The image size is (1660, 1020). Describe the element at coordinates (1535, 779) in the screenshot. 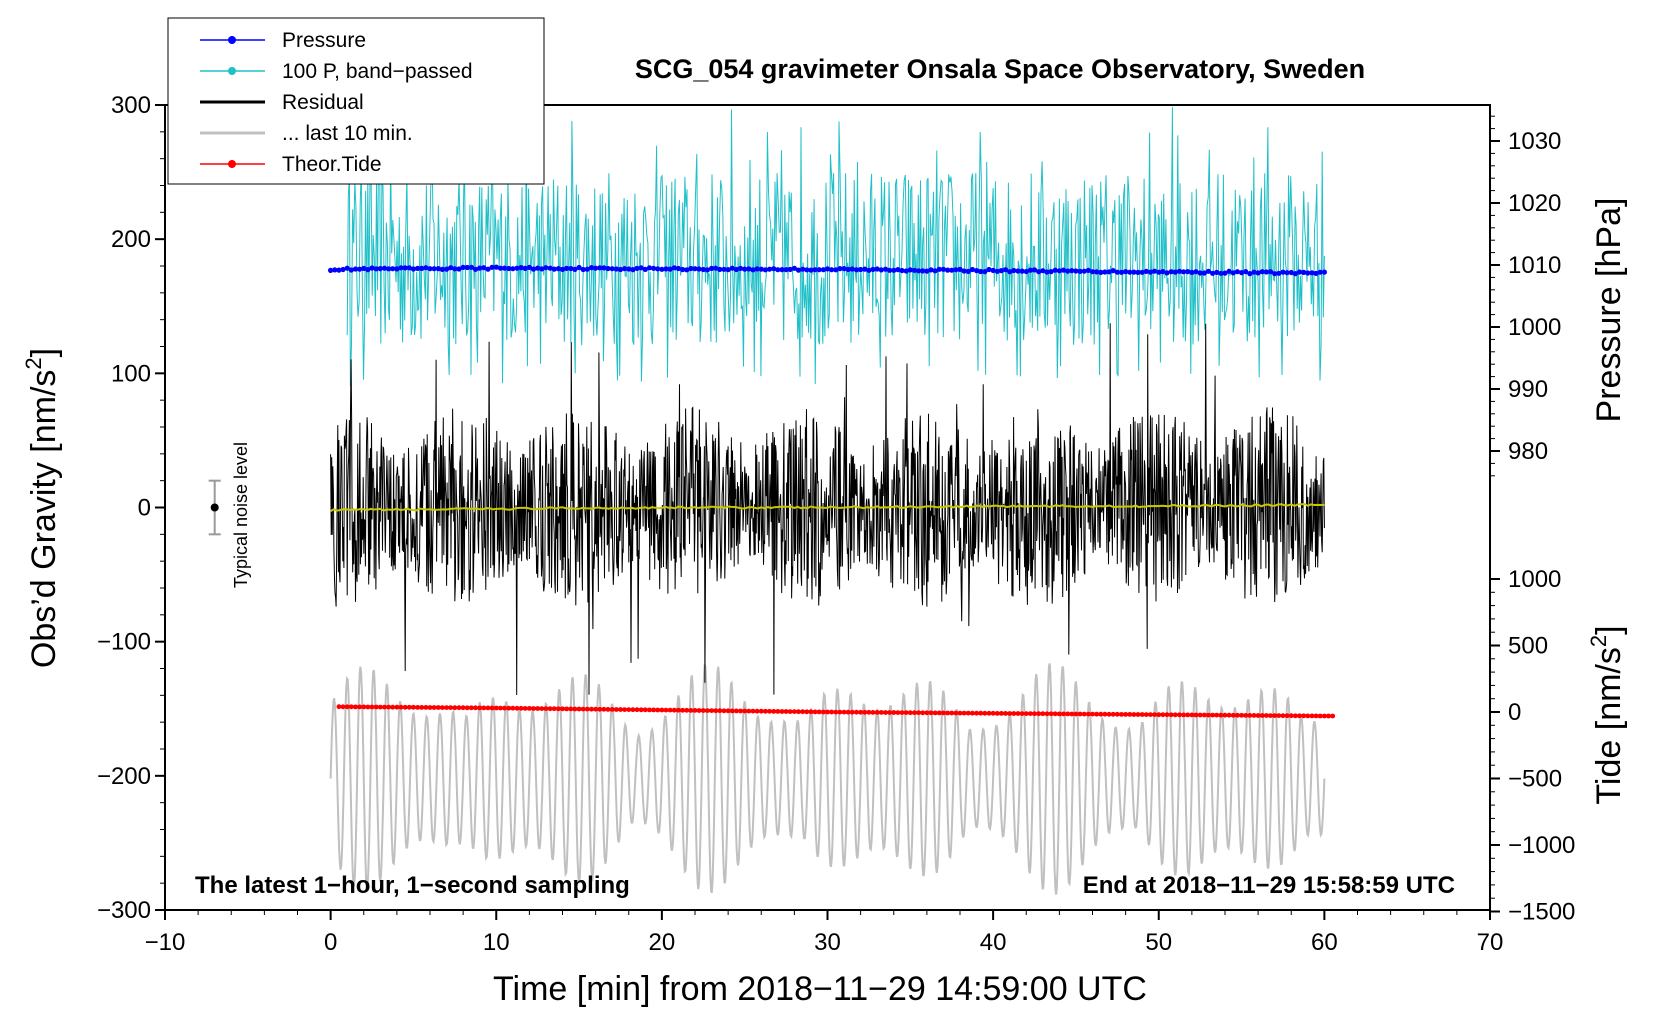

I see `tide-tick-label: −500` at that location.